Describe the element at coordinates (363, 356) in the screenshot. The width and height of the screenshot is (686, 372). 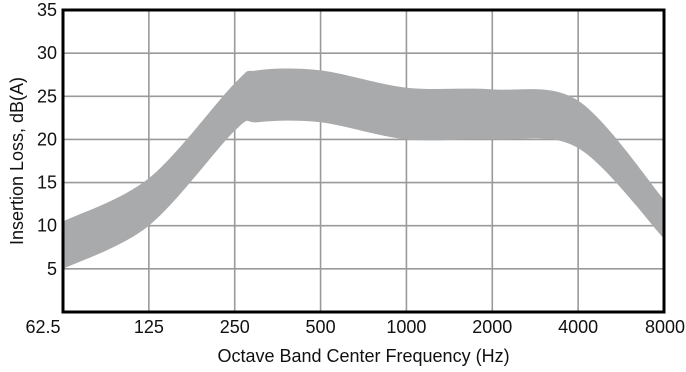
I see `x-axis-label: Octave Band Center Frequency (Hz)` at that location.